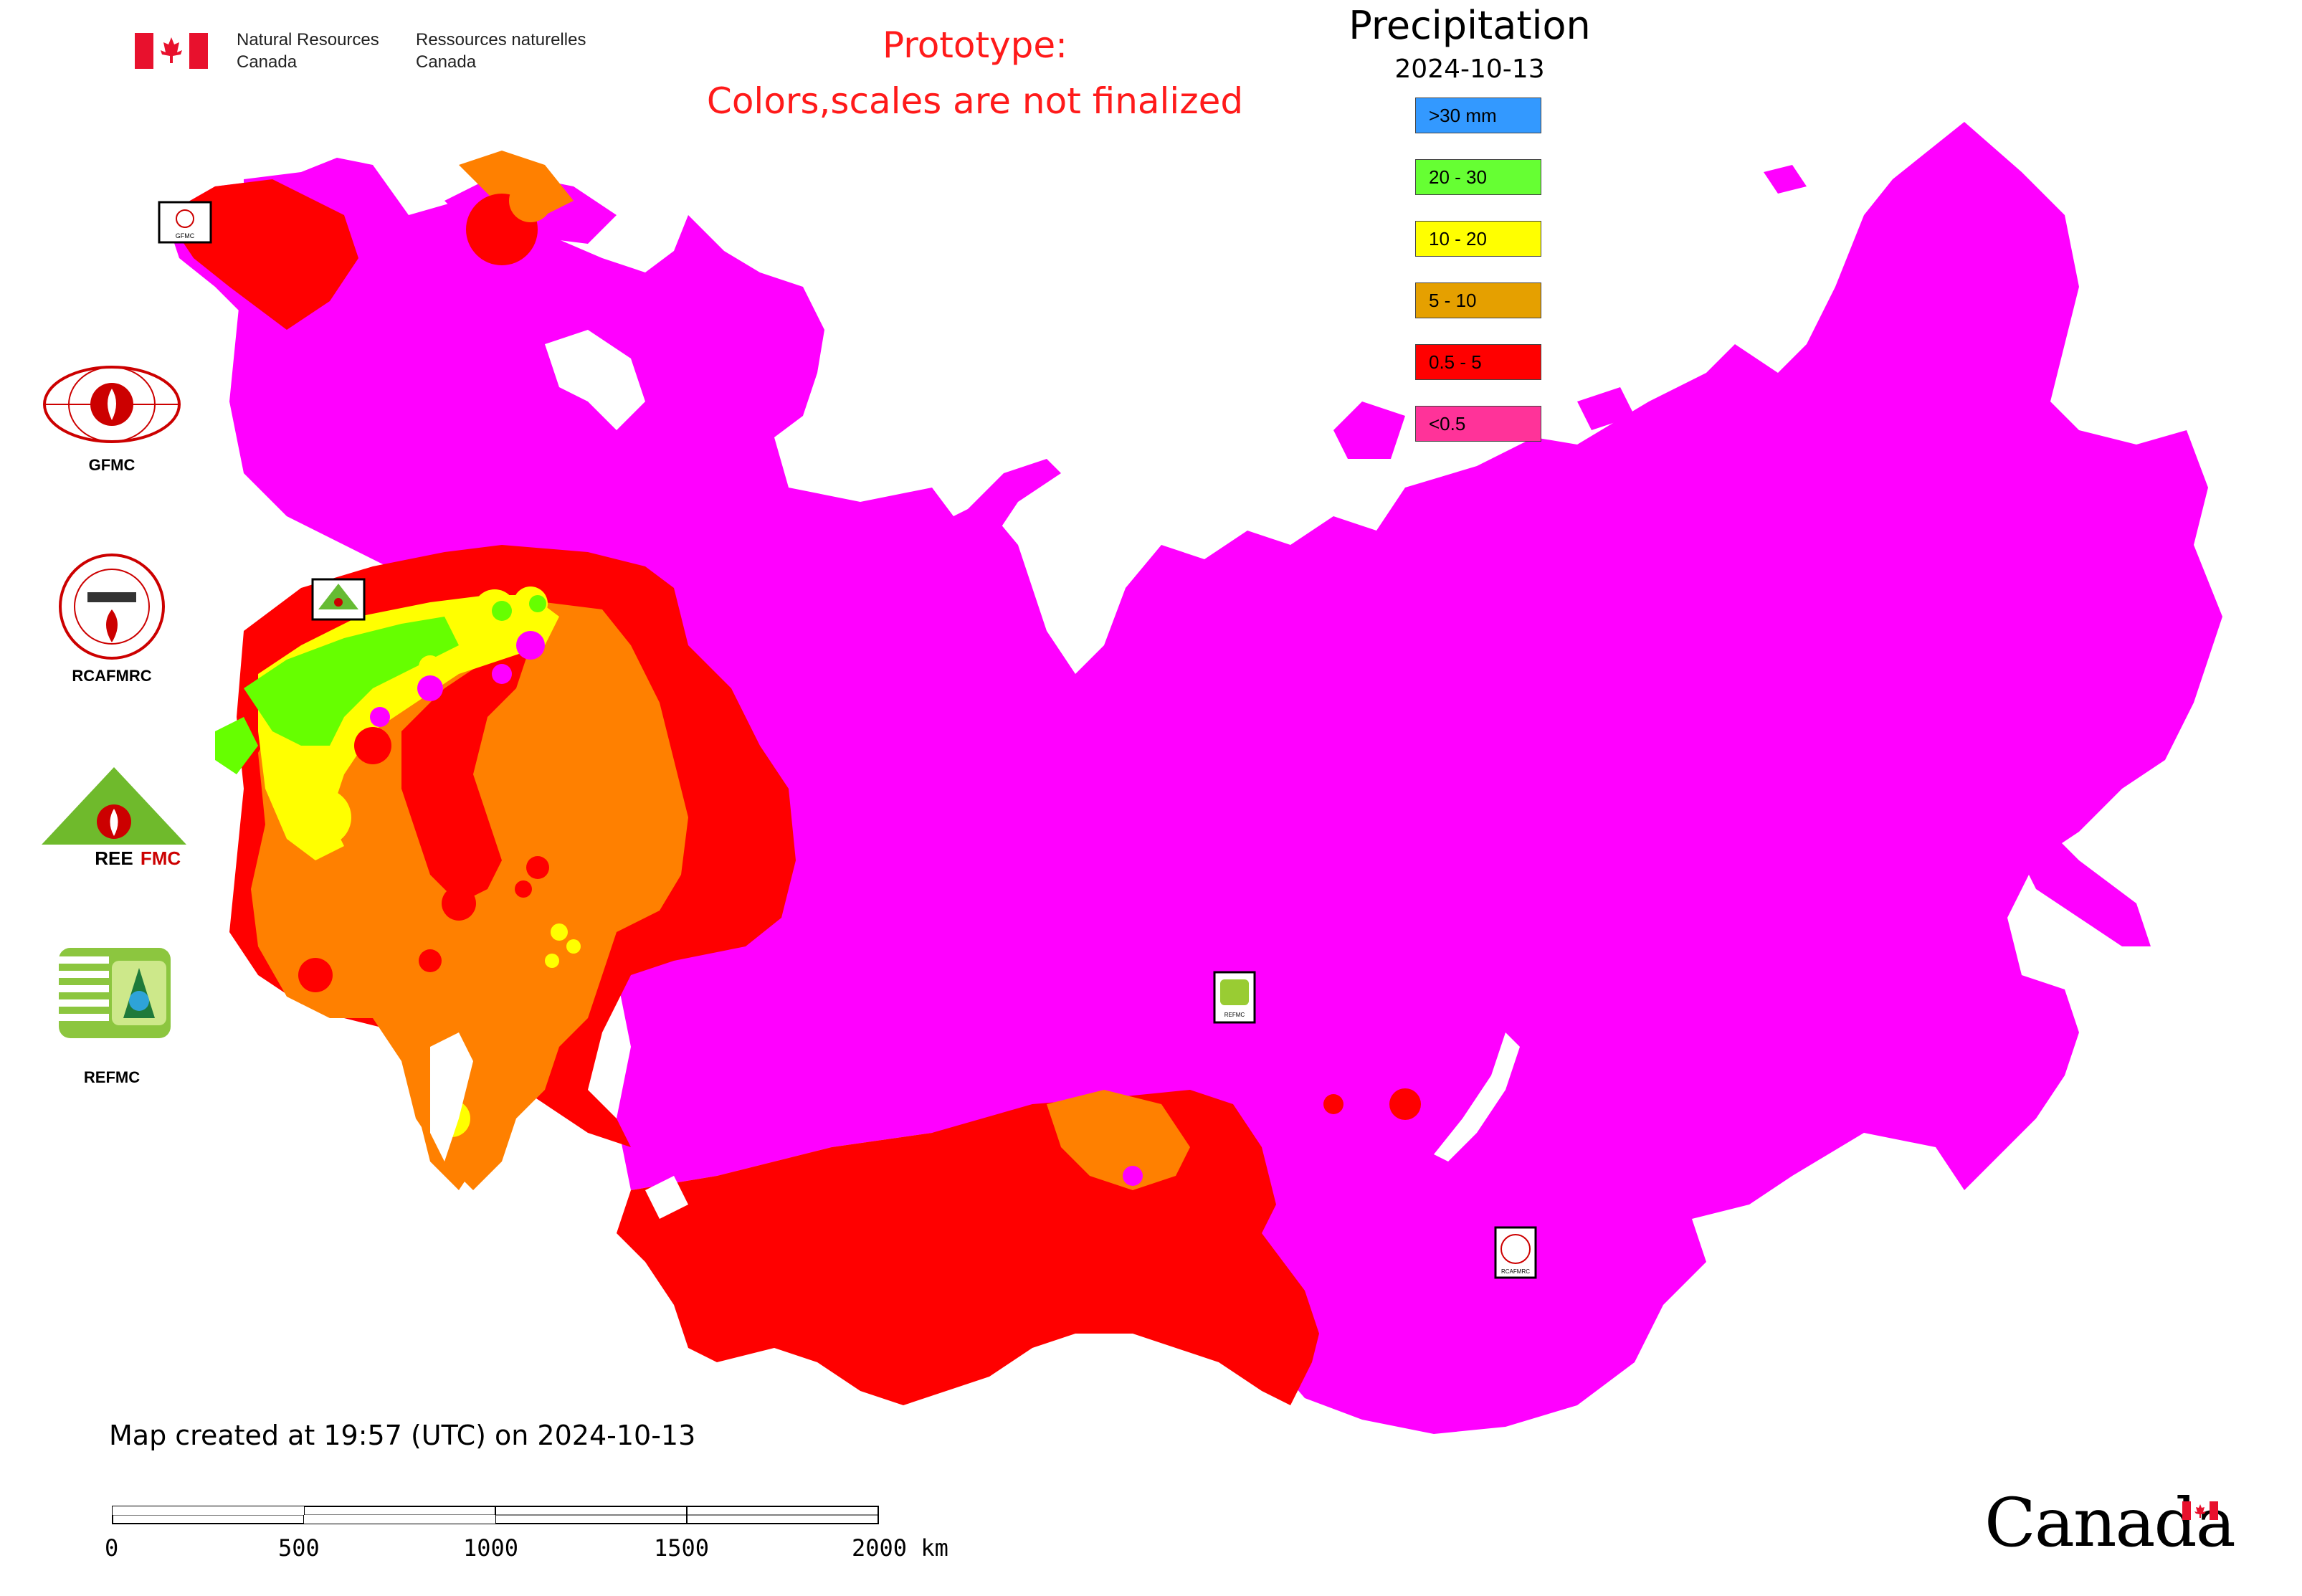  Describe the element at coordinates (1369, 430) in the screenshot. I see `island-severnaya-zemlya` at that location.